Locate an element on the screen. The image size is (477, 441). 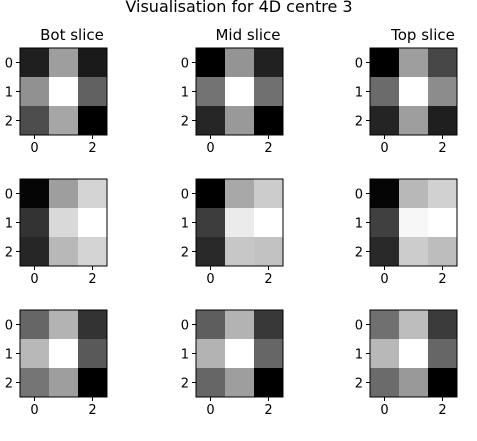
heatmap-panel-r1-c1: 0 1 2 0 2 is located at coordinates (232, 232).